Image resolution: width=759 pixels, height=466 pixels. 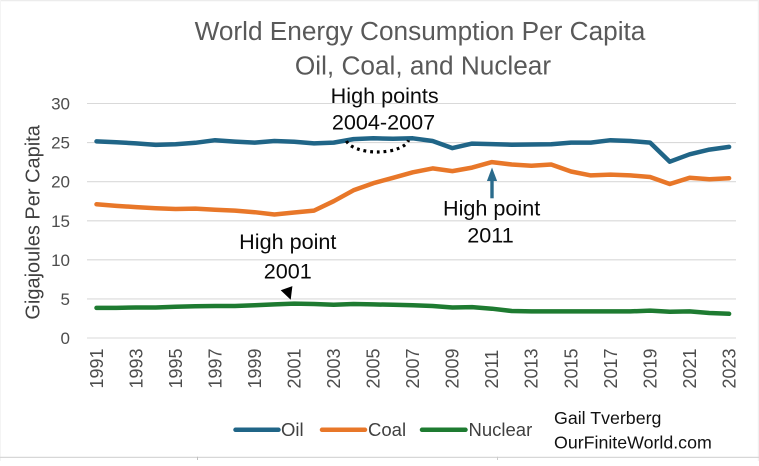 I want to click on svg-text: 20, so click(x=60, y=182).